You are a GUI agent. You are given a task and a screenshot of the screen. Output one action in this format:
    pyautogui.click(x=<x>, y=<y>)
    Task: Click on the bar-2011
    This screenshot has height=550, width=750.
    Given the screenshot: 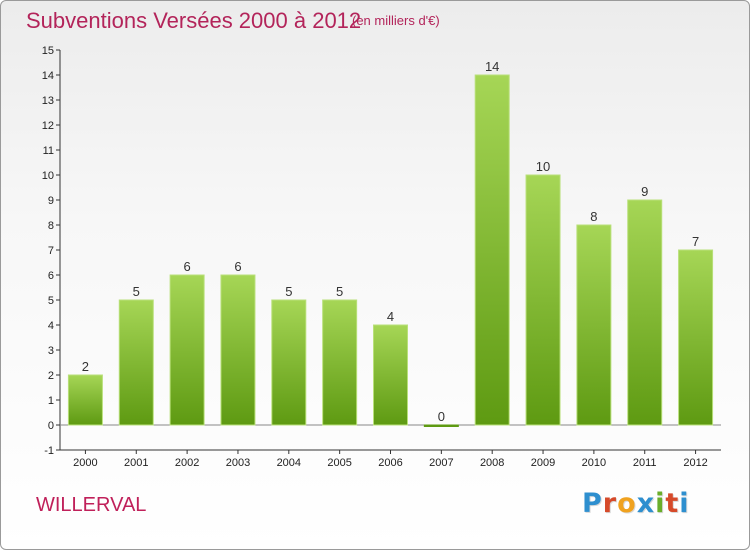 What is the action you would take?
    pyautogui.click(x=645, y=312)
    